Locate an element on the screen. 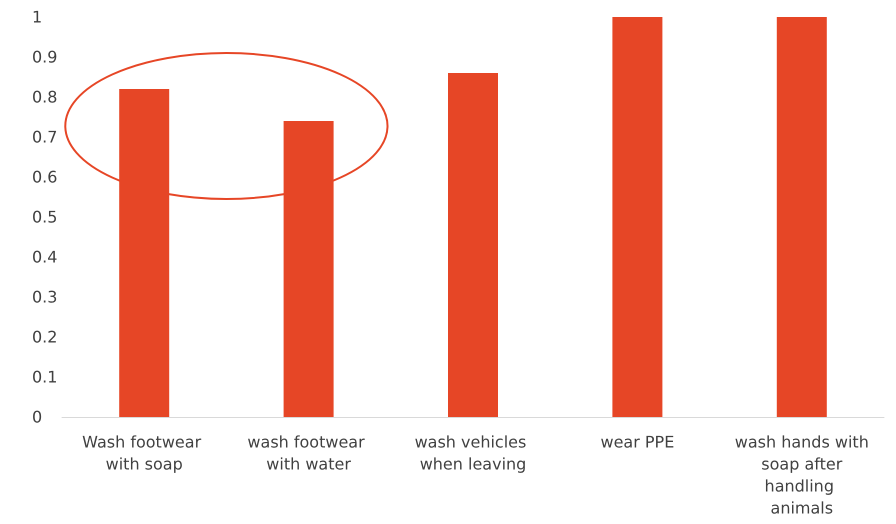 The image size is (896, 524). y-tick-label: 1 is located at coordinates (37, 17).